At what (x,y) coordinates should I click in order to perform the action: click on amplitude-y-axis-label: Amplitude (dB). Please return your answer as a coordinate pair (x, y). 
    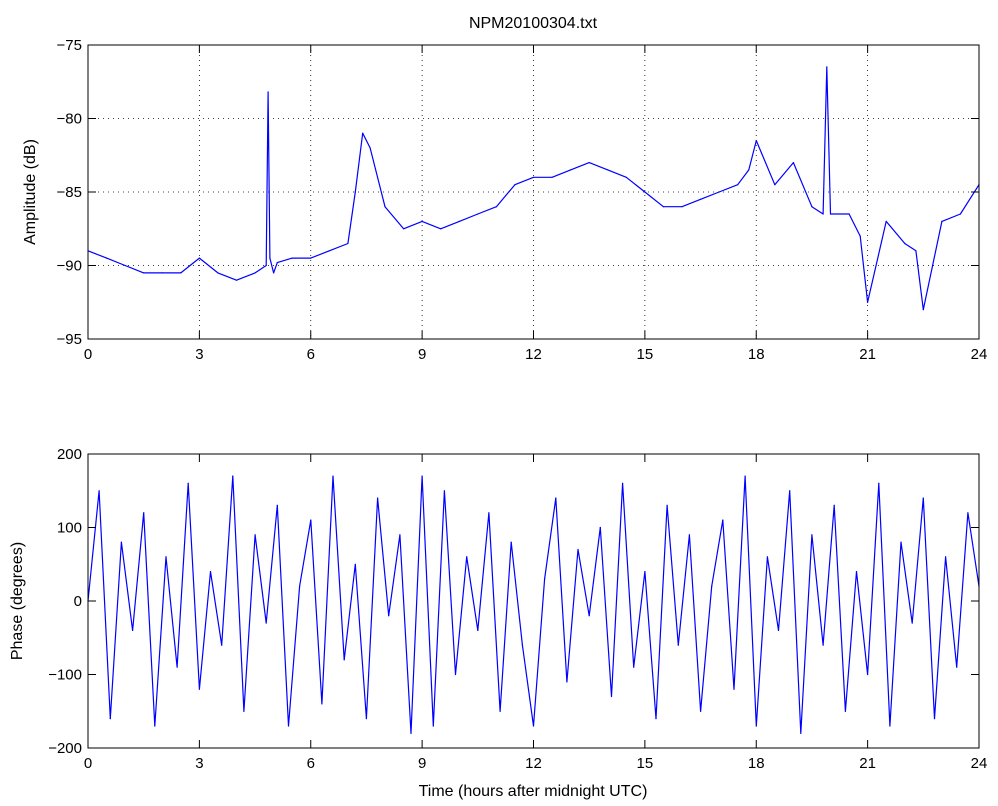
    Looking at the image, I should click on (30, 192).